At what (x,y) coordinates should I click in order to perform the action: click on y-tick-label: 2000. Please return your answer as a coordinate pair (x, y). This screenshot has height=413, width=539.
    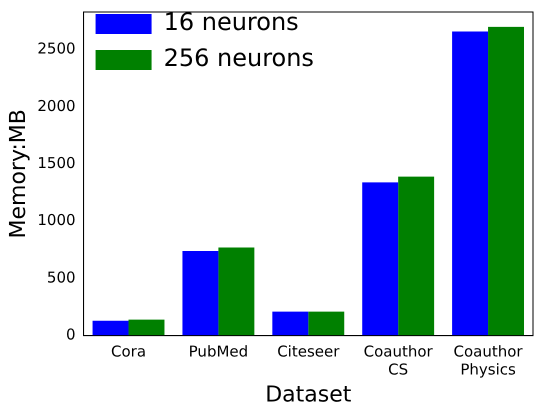
    Looking at the image, I should click on (56, 105).